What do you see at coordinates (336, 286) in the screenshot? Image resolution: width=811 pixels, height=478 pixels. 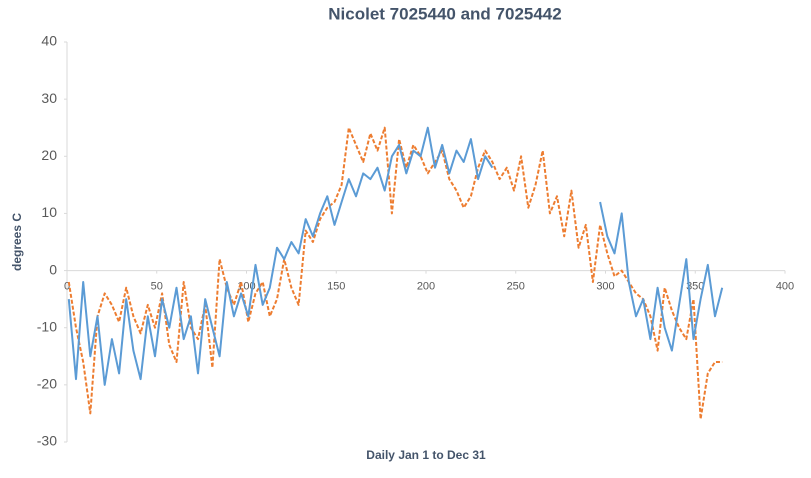 I see `x-tick-label: 150` at bounding box center [336, 286].